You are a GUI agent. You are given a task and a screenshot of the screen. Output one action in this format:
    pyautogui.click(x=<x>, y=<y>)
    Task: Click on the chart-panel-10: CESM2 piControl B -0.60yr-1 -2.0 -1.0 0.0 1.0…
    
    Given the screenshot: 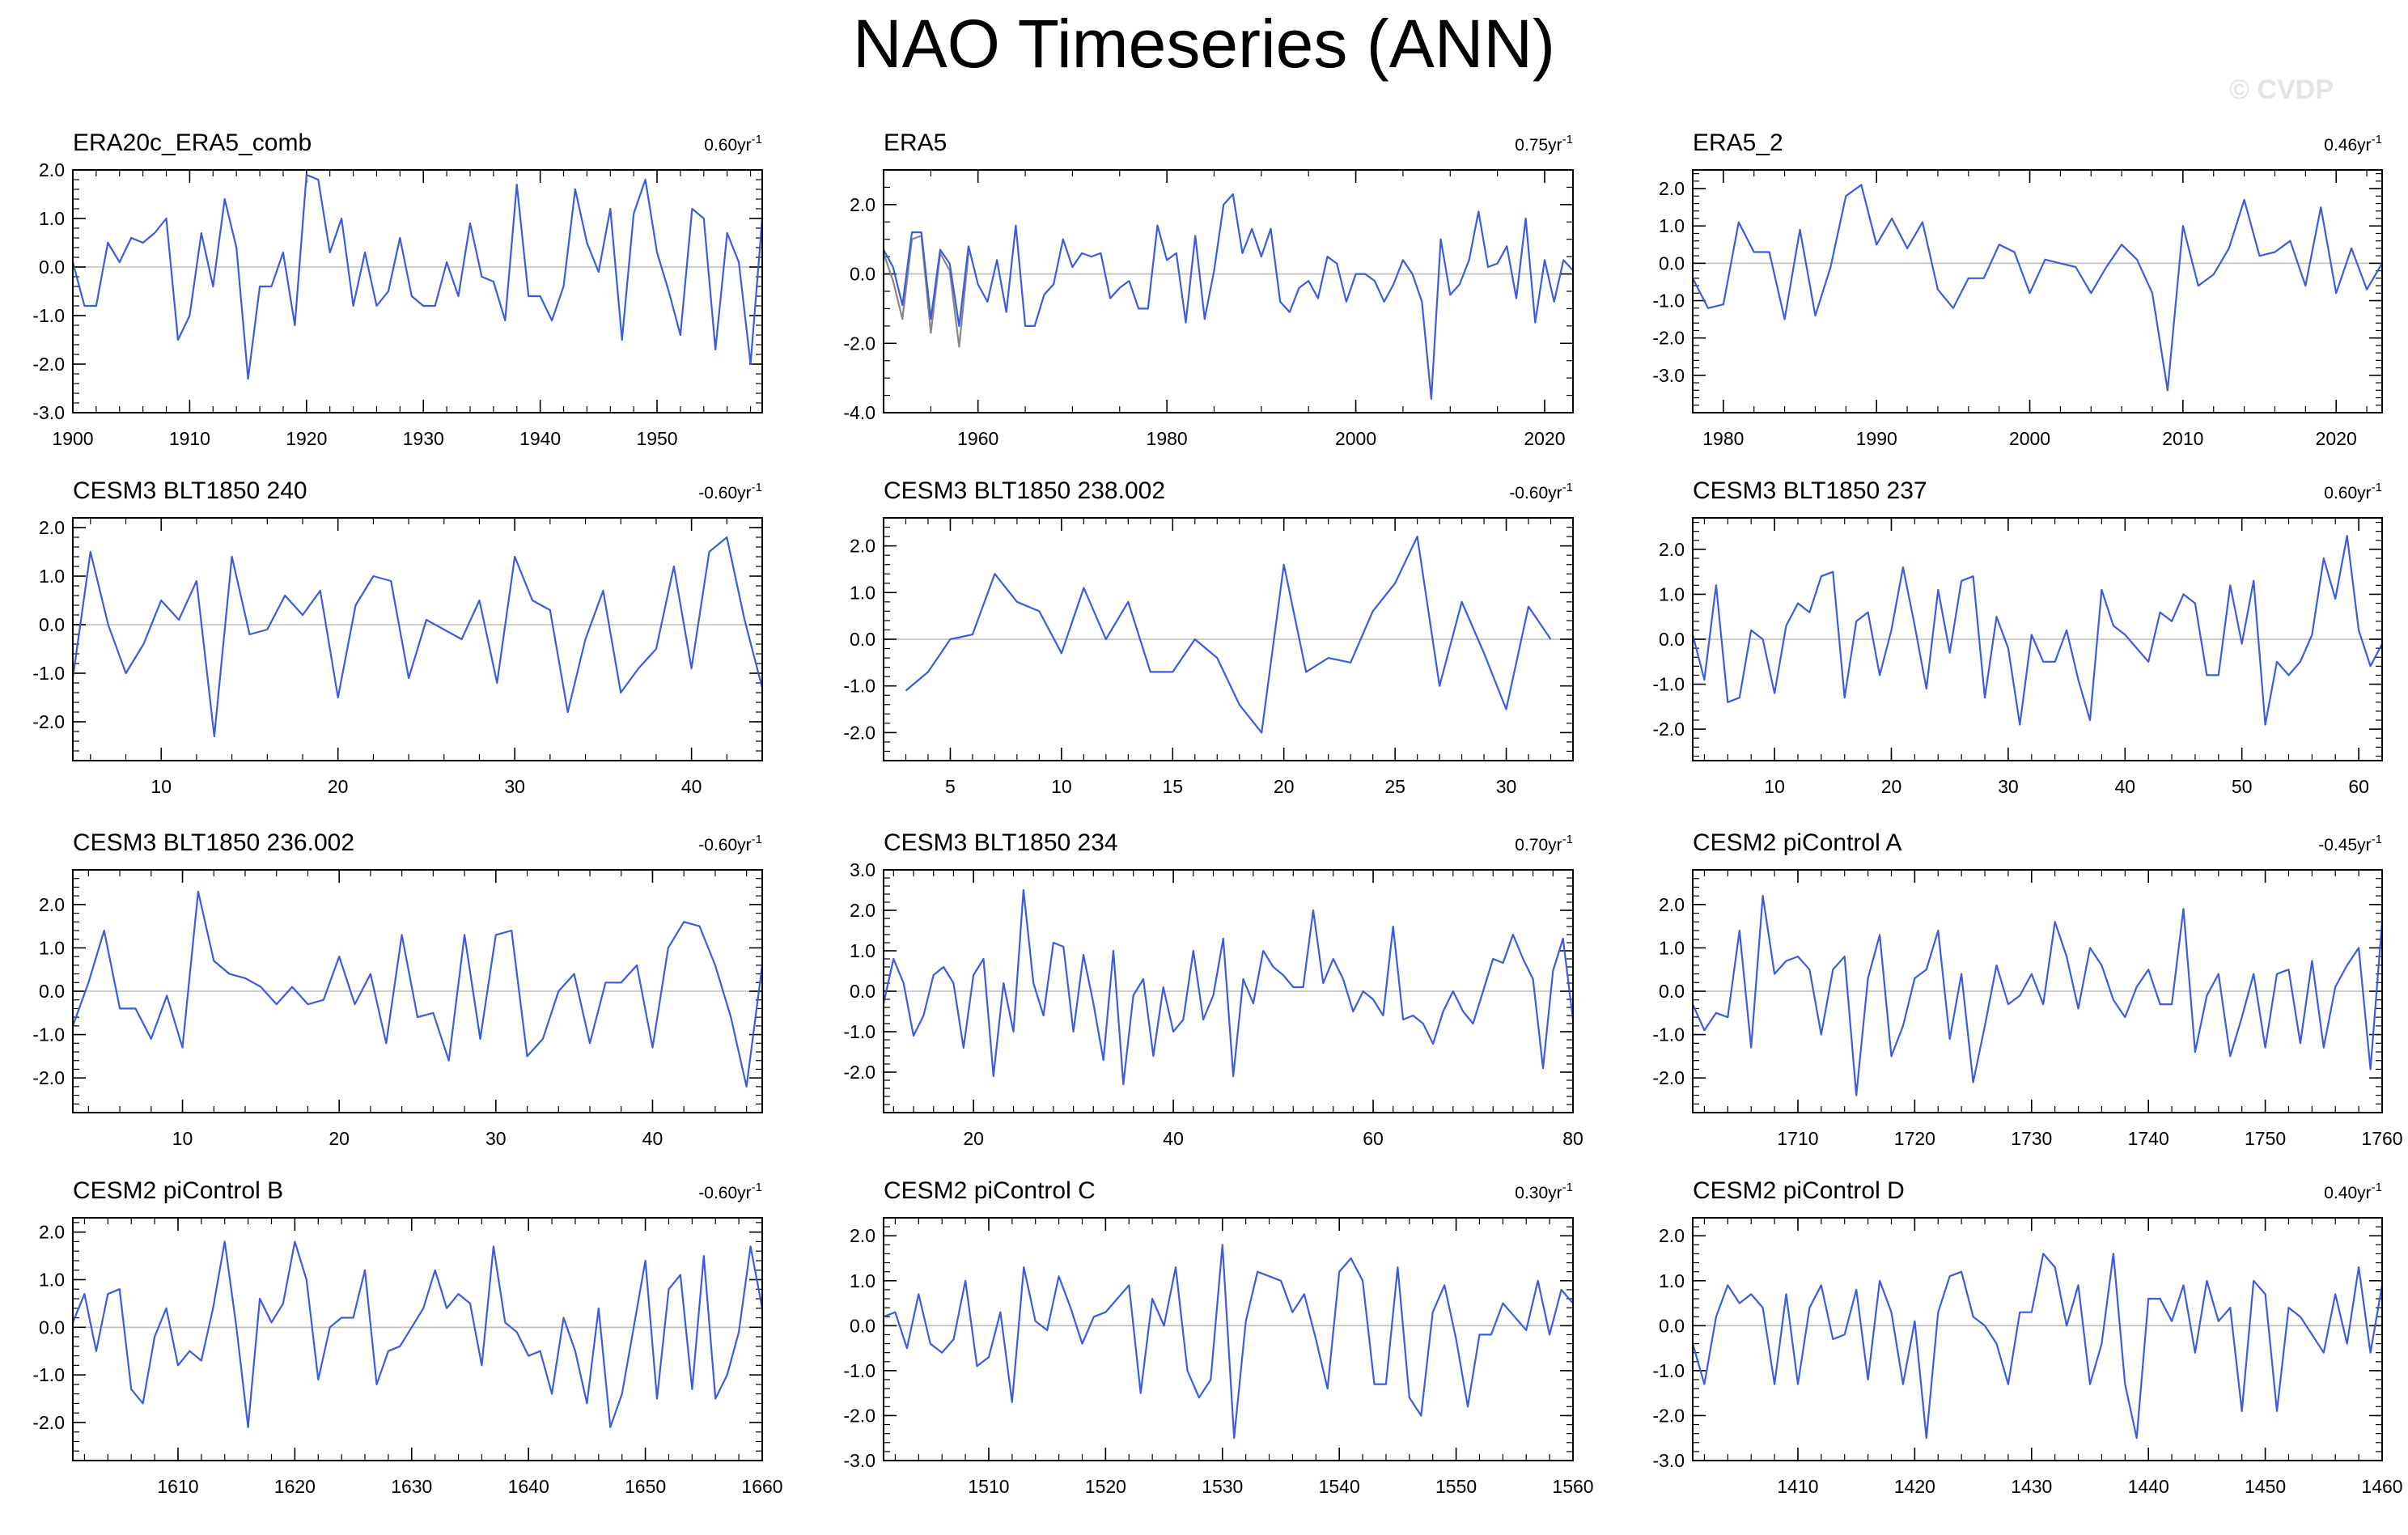 What is the action you would take?
    pyautogui.click(x=407, y=1337)
    